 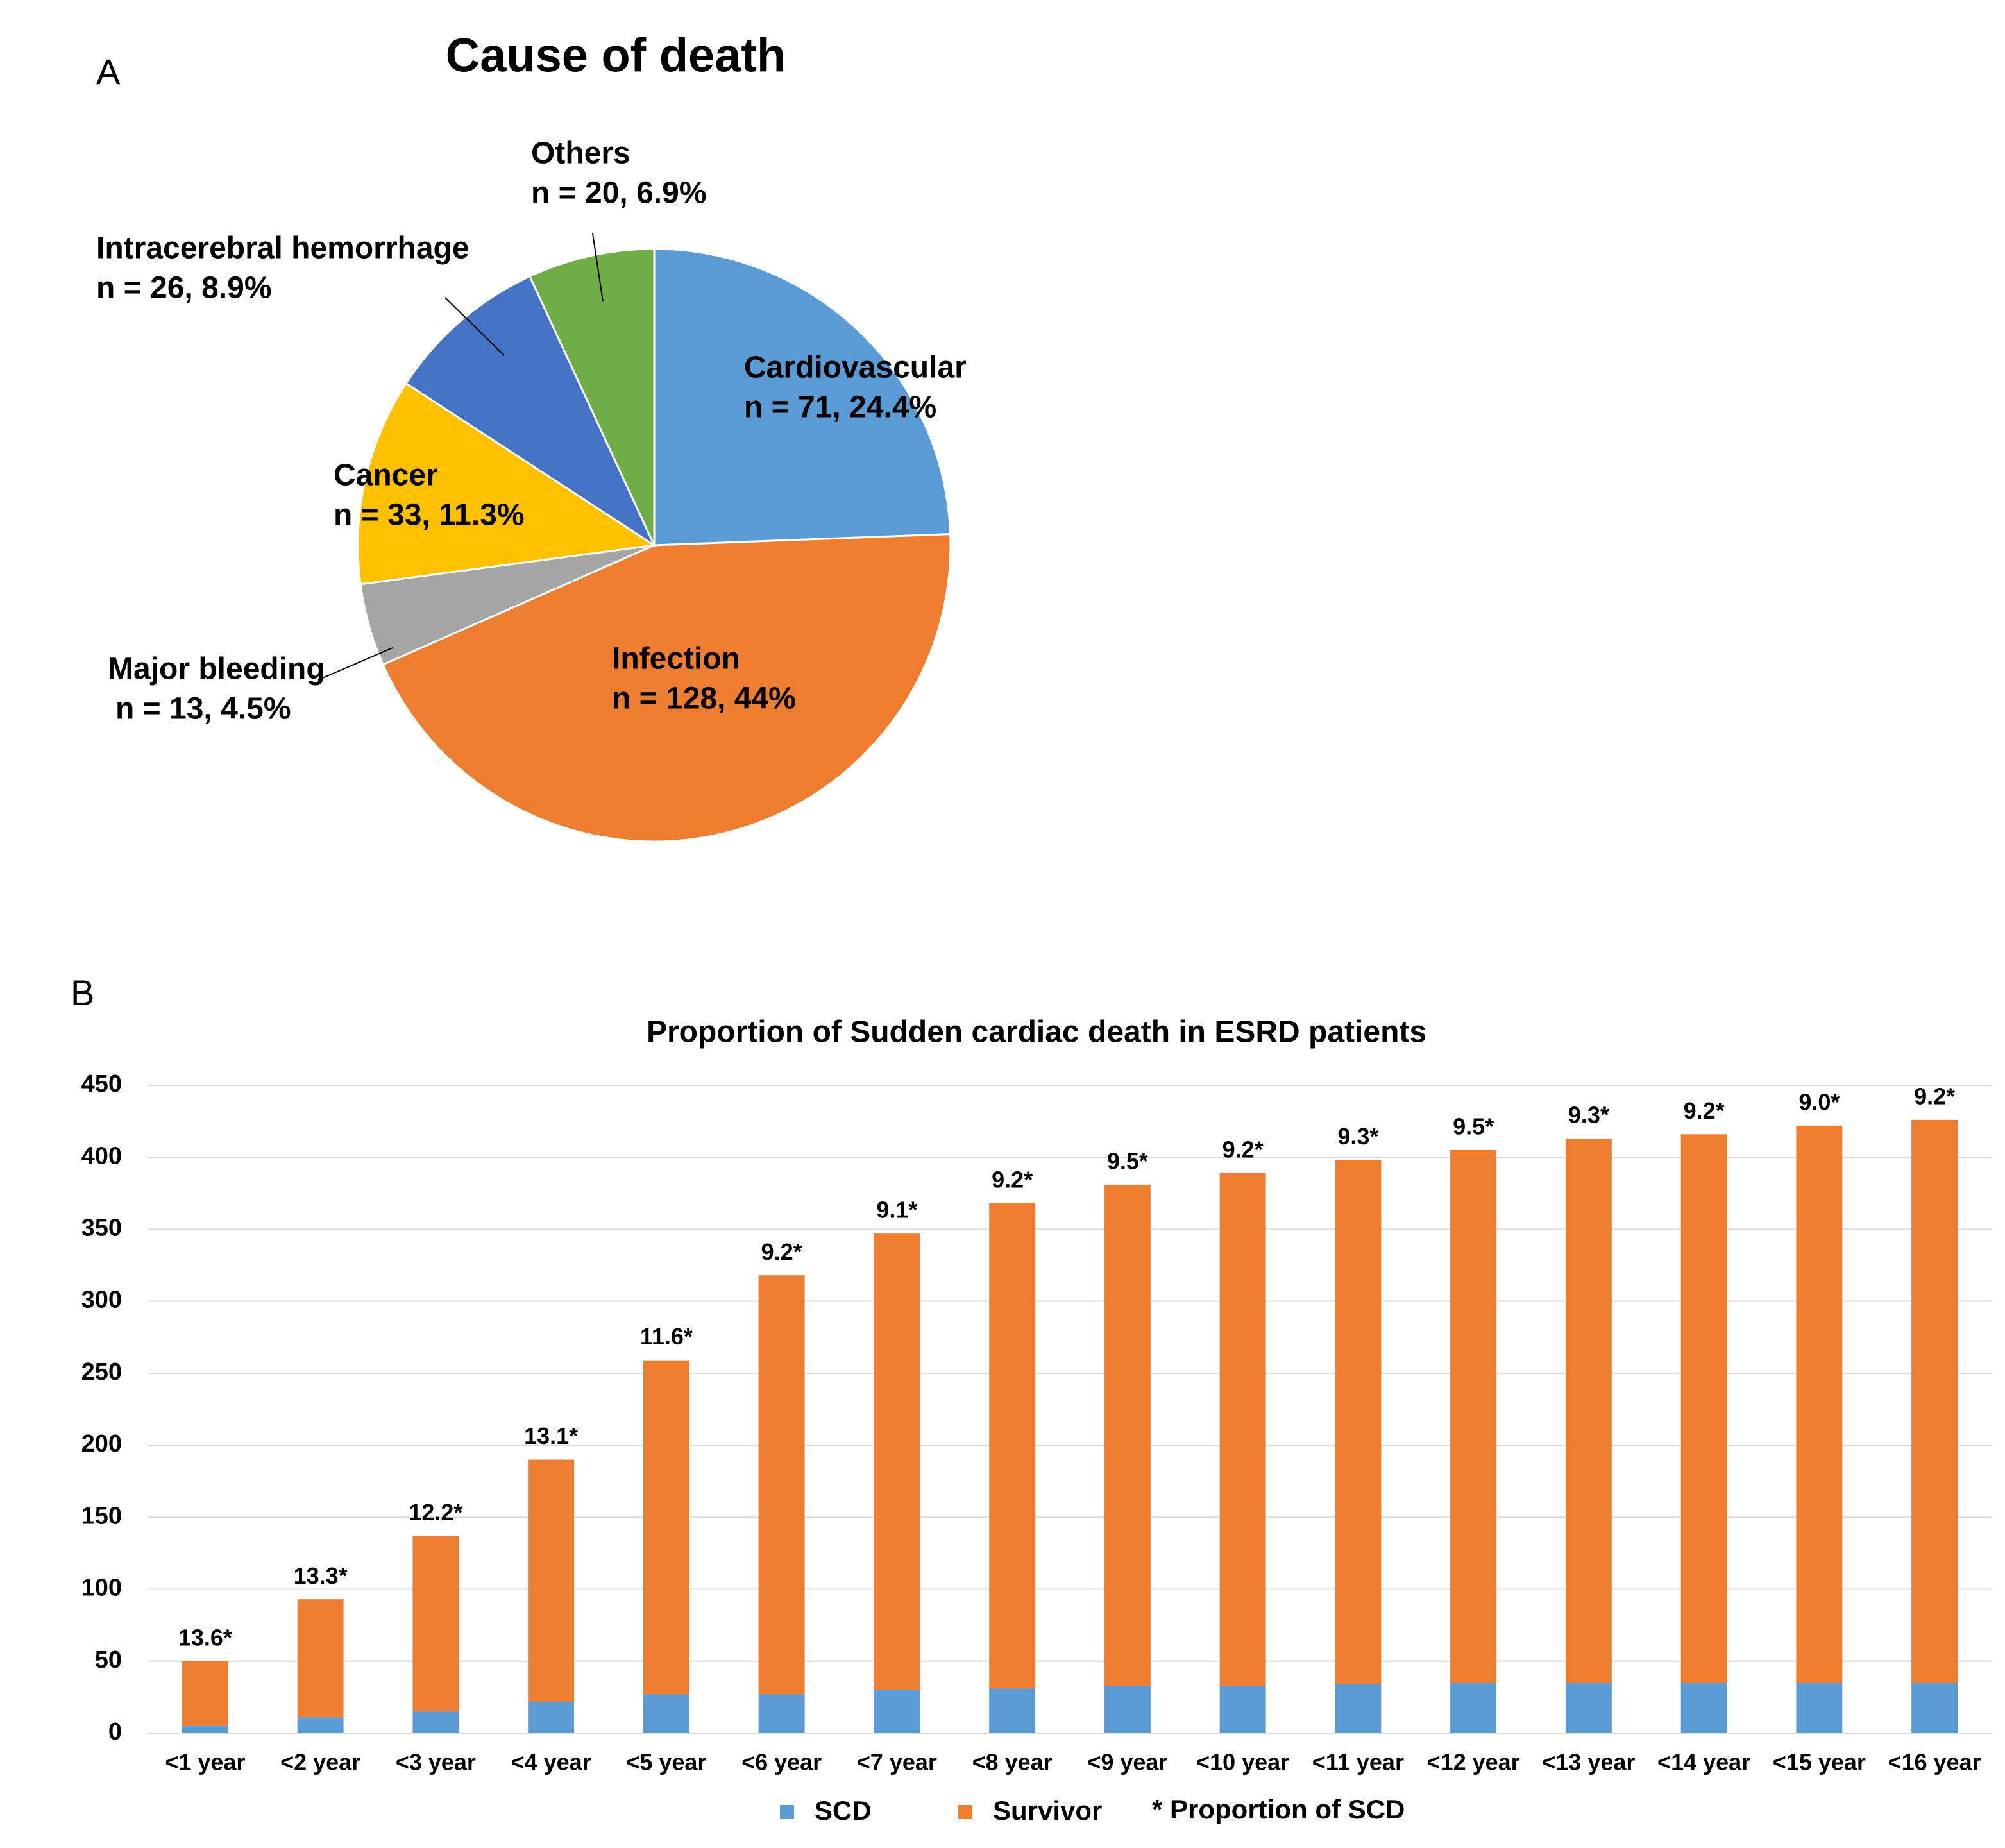 I want to click on slice-value-label: n = 20, 6.9%, so click(x=619, y=193).